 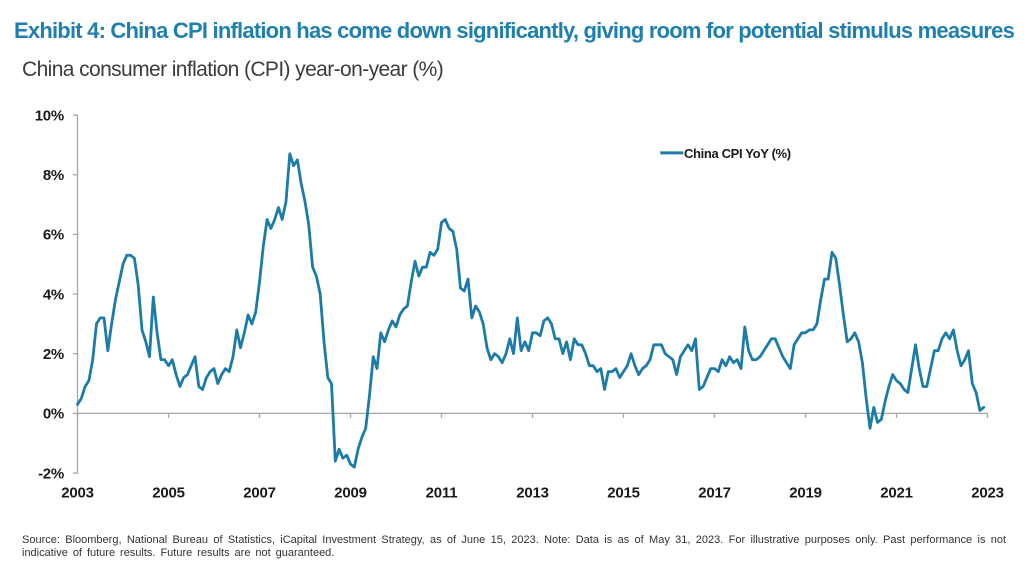 What do you see at coordinates (53, 235) in the screenshot?
I see `svg-text: 6%` at bounding box center [53, 235].